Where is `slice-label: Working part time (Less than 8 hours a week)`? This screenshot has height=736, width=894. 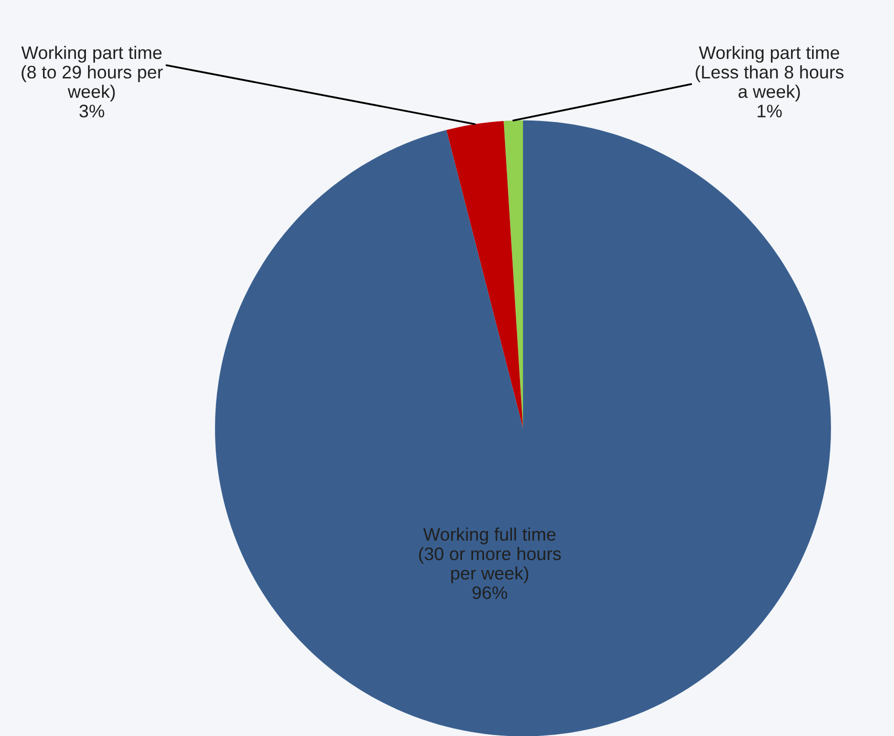
slice-label: Working part time (Less than 8 hours a week) is located at coordinates (770, 74).